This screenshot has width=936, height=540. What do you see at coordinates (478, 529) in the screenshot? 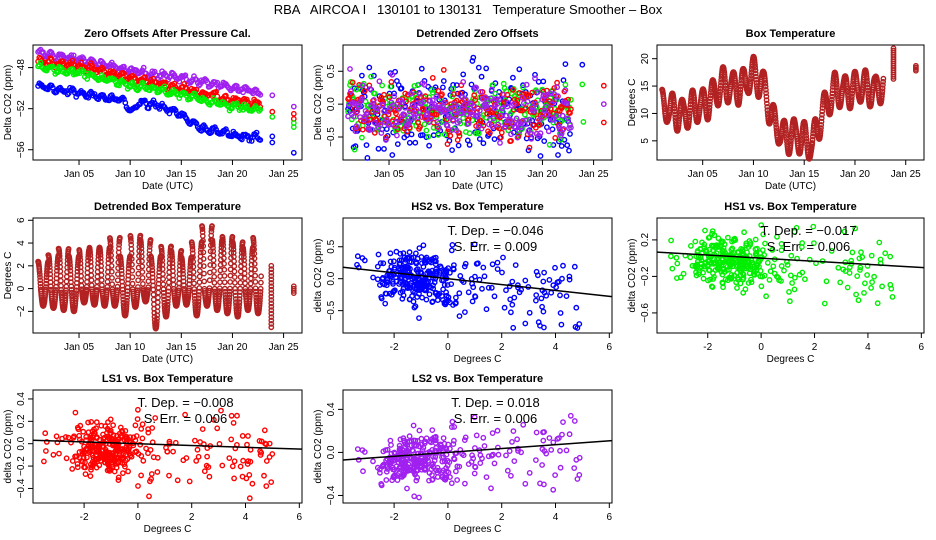
I see `x-axis-label: Degrees C` at bounding box center [478, 529].